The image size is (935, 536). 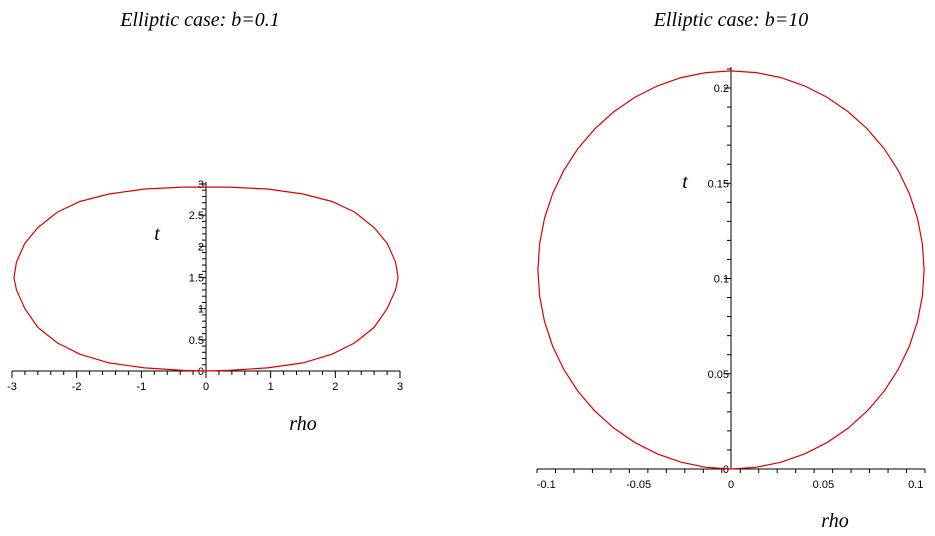 I want to click on x-tick-label: -2, so click(x=77, y=387).